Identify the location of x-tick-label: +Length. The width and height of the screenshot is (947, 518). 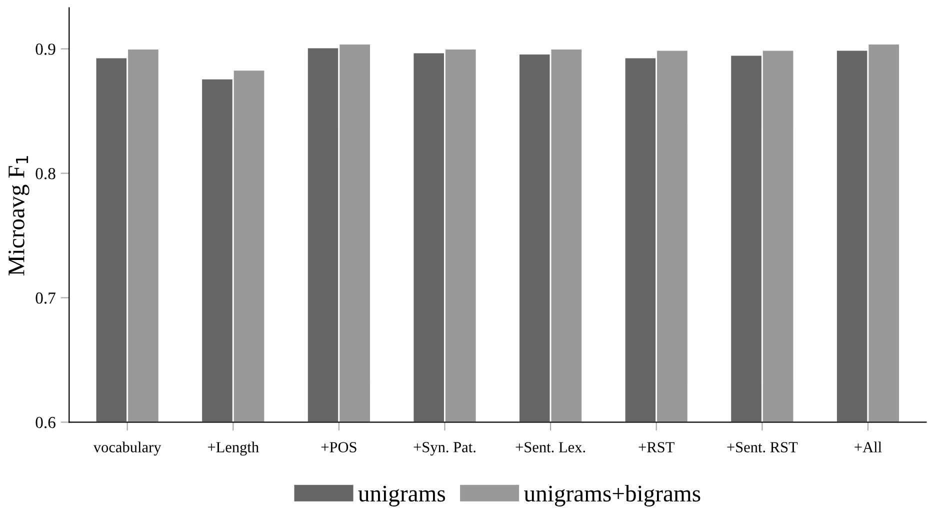
(233, 449).